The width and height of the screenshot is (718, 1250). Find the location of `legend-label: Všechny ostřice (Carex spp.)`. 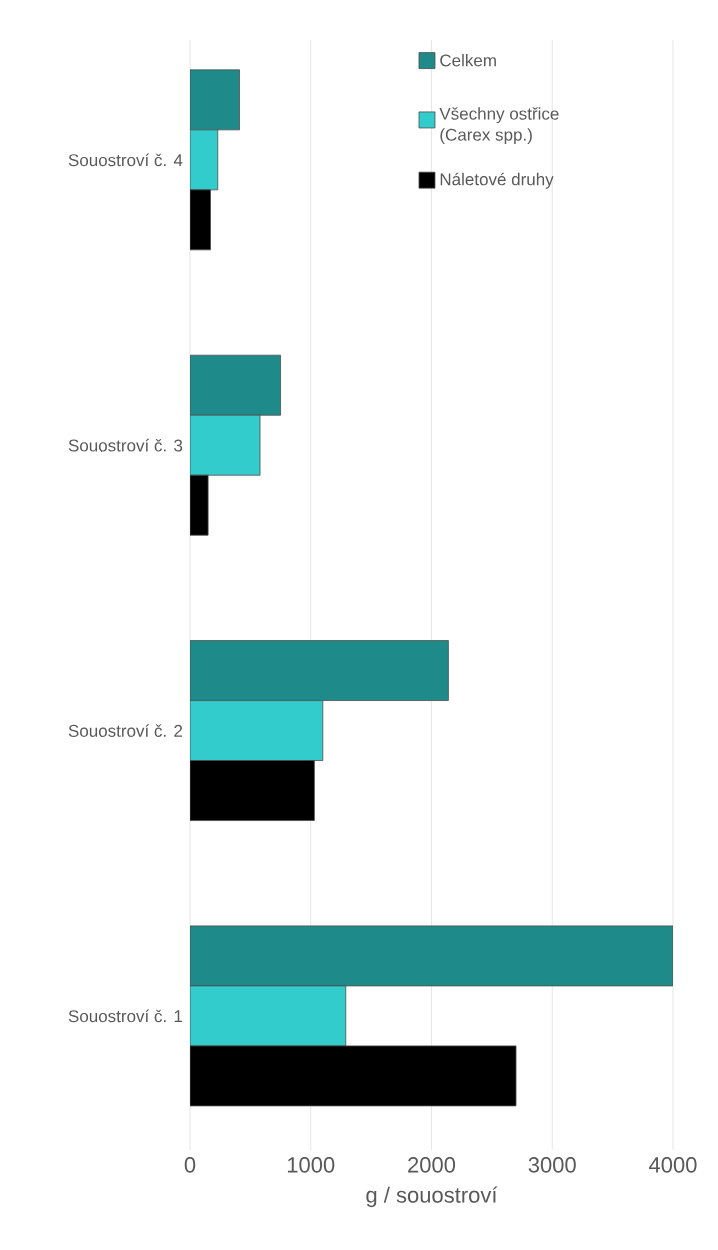

legend-label: Všechny ostřice (Carex spp.) is located at coordinates (499, 126).